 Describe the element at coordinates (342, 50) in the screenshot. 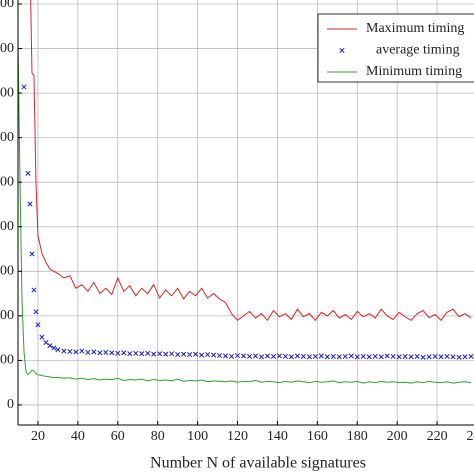

I see `legend-marker` at that location.